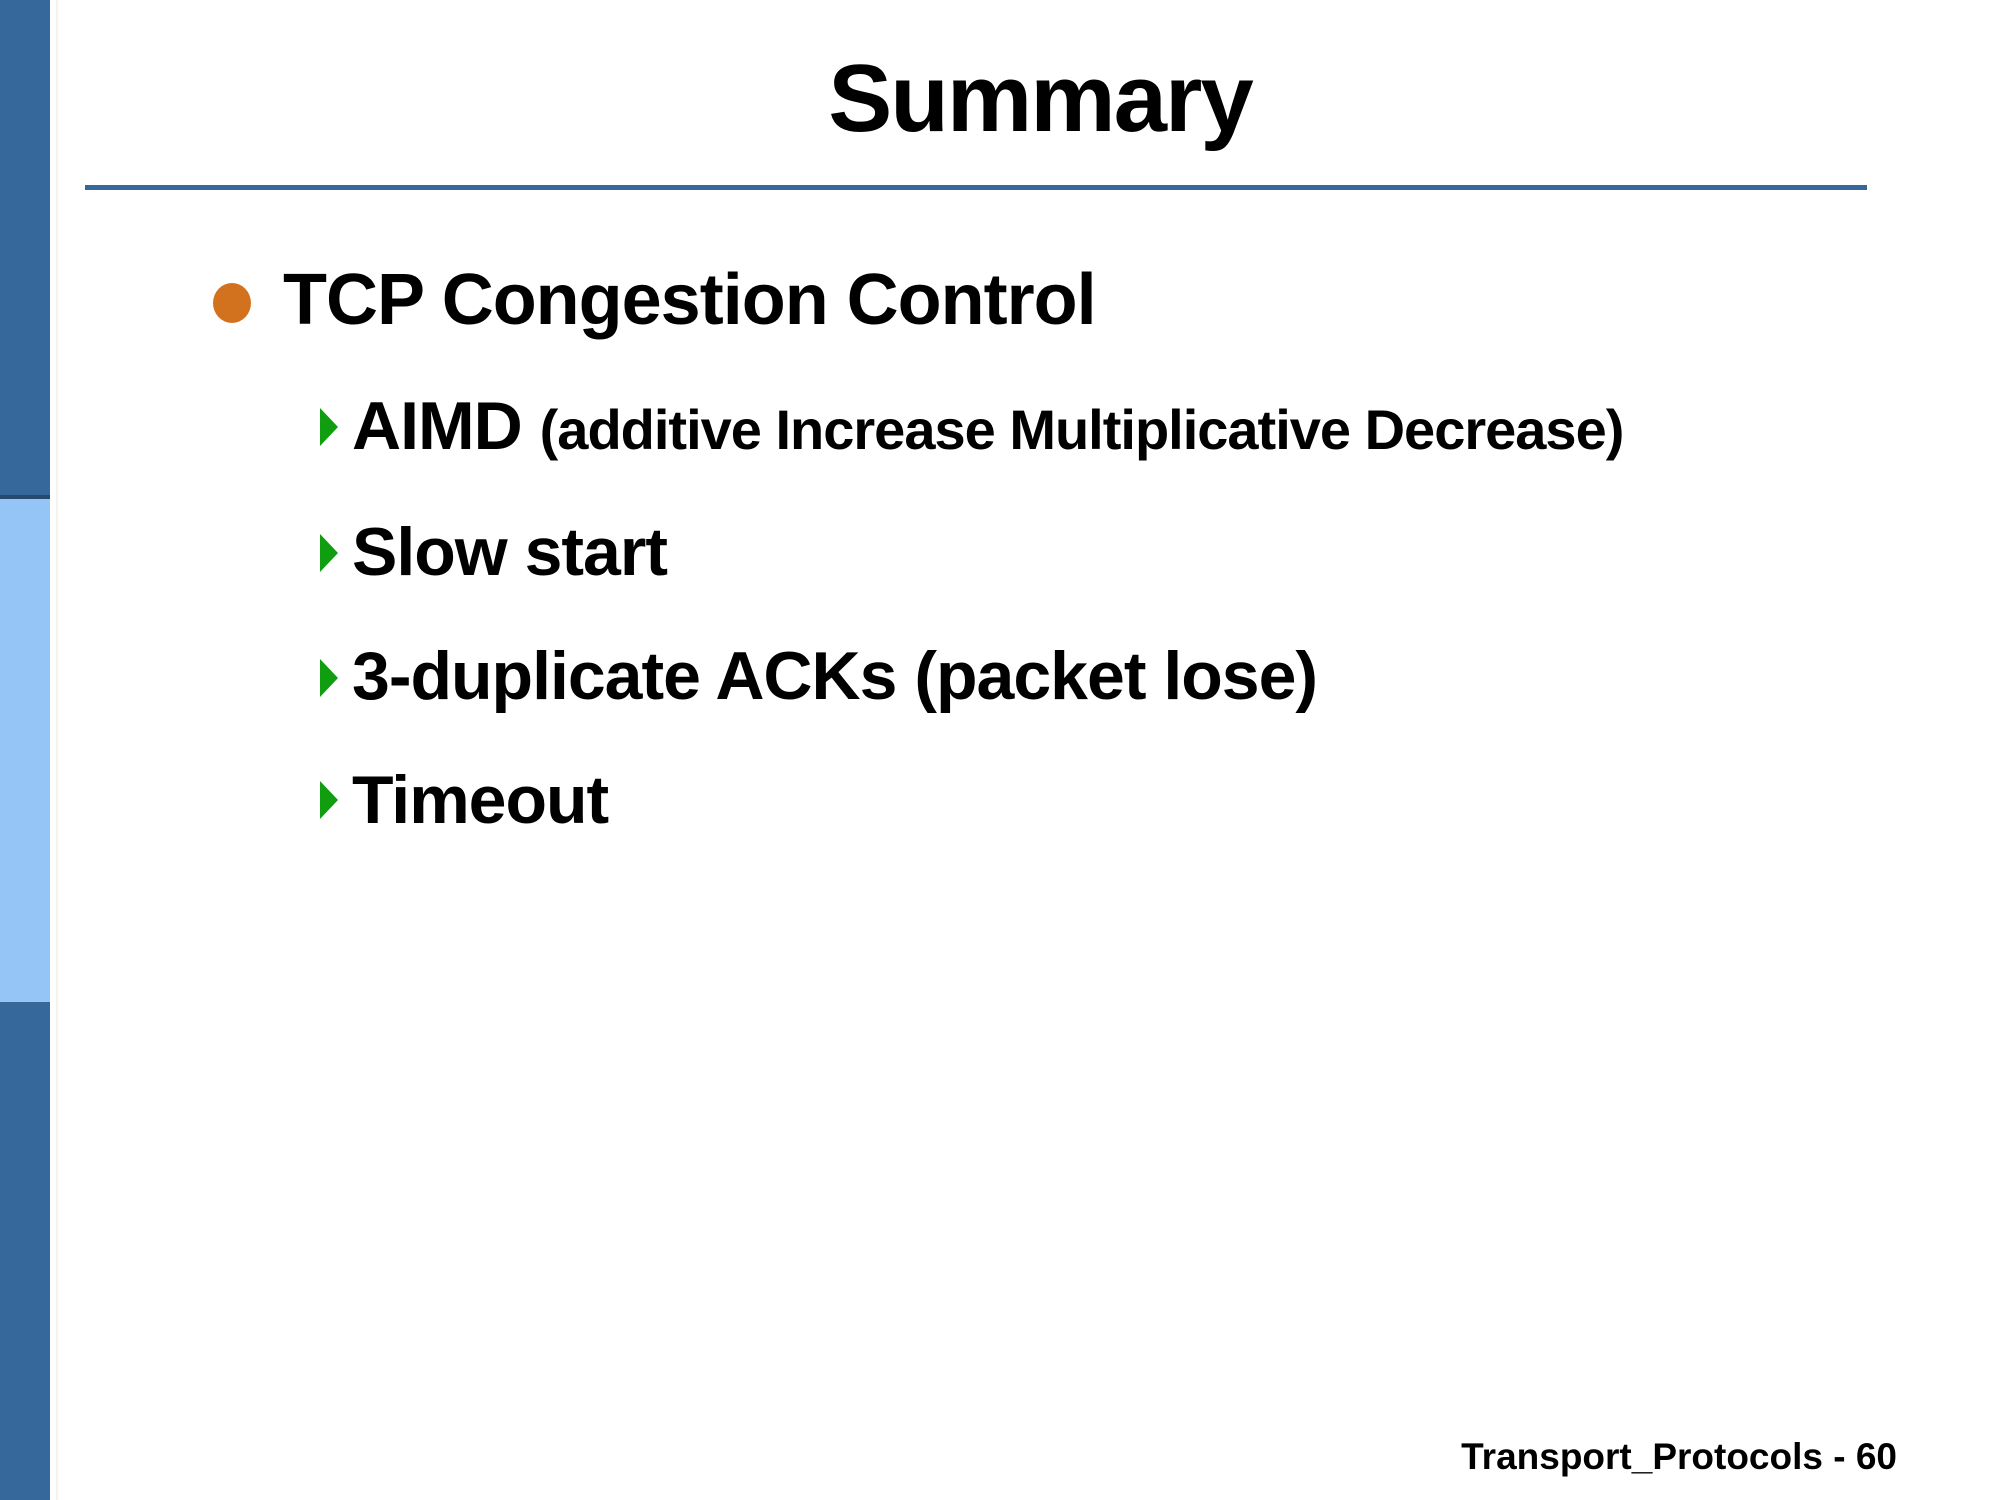 The image size is (2000, 1500). I want to click on page-title: Summary, so click(1041, 98).